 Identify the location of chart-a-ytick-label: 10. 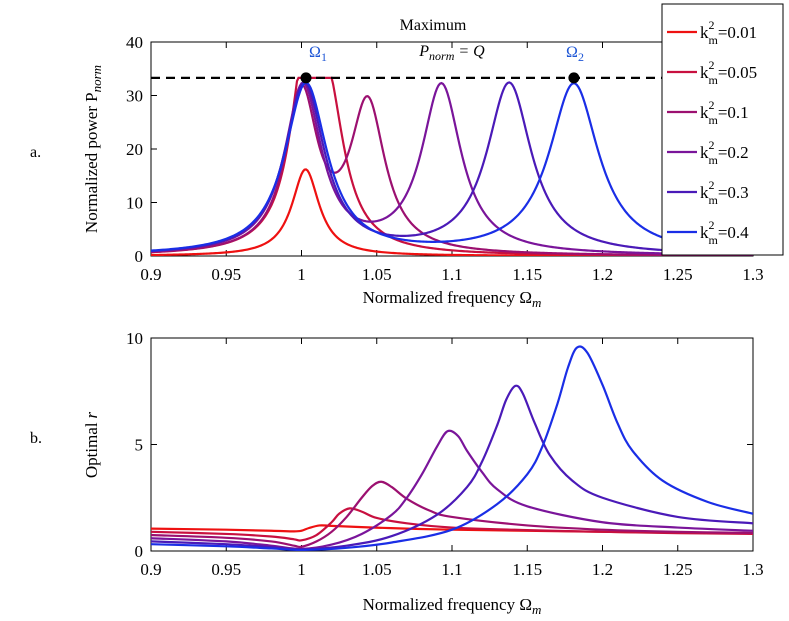
(134, 203).